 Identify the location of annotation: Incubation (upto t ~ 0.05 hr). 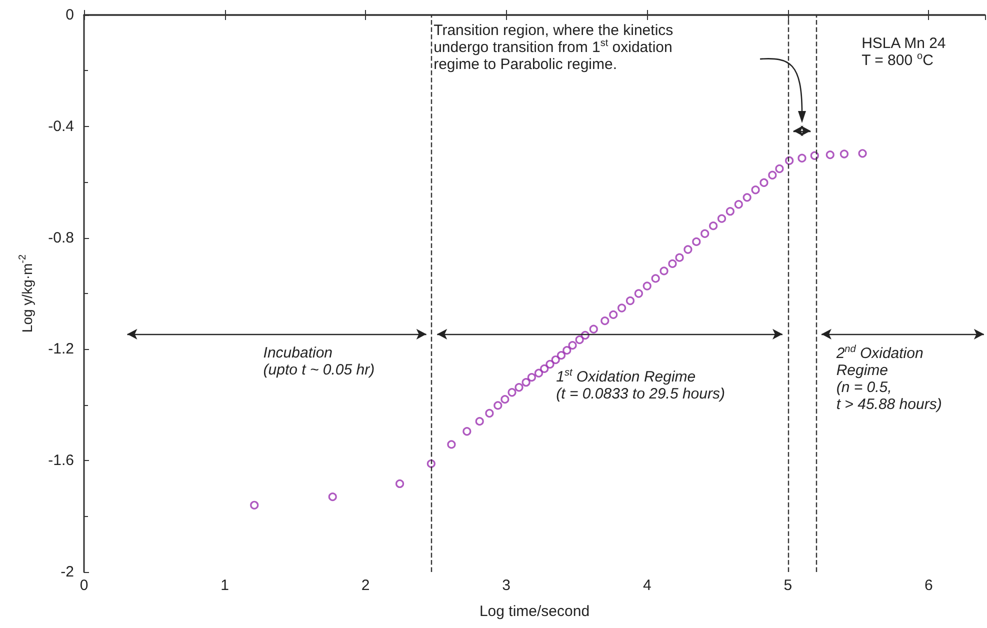
(319, 361).